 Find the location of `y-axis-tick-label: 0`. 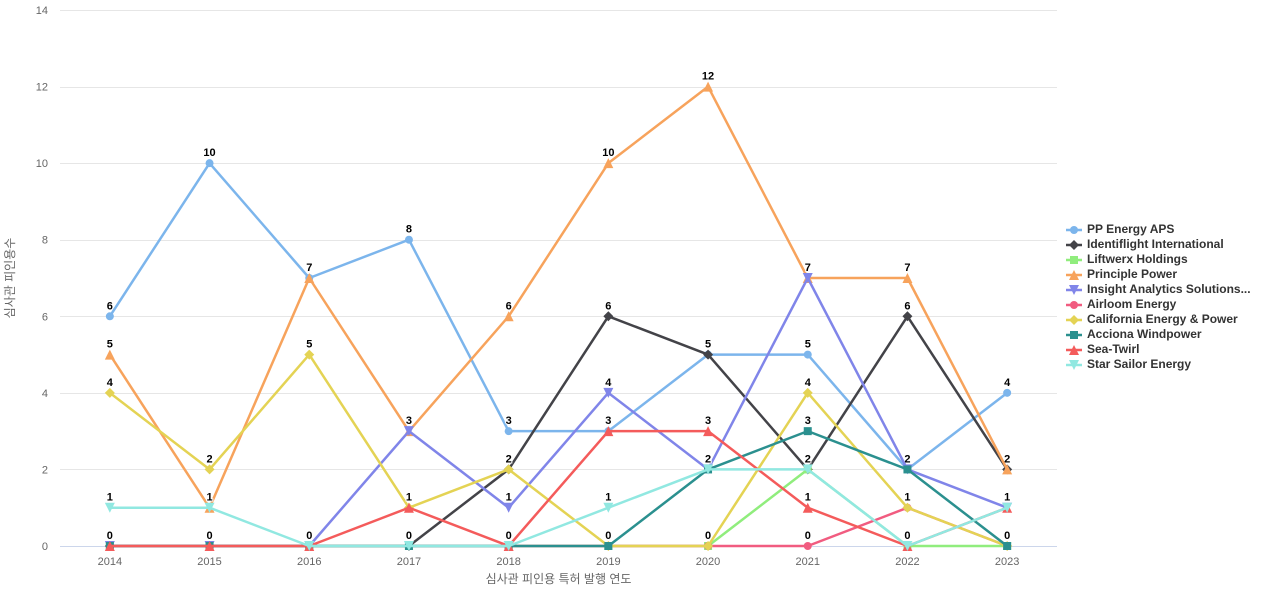

y-axis-tick-label: 0 is located at coordinates (45, 547).